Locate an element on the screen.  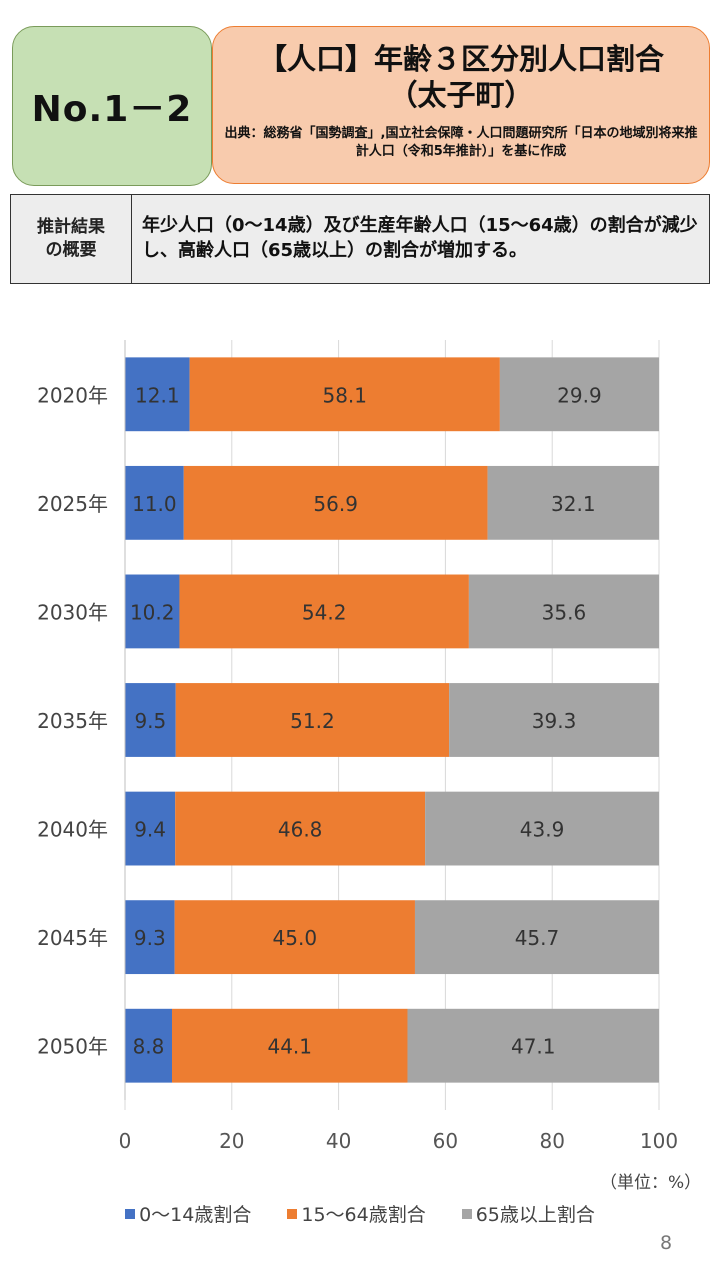
data-label: 35.6 is located at coordinates (564, 612).